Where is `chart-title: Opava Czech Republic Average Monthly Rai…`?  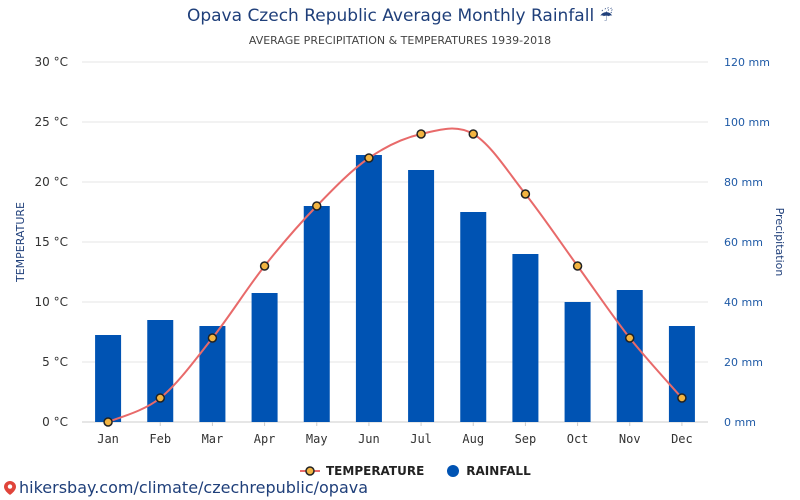
chart-title: Opava Czech Republic Average Monthly Rai… is located at coordinates (400, 16).